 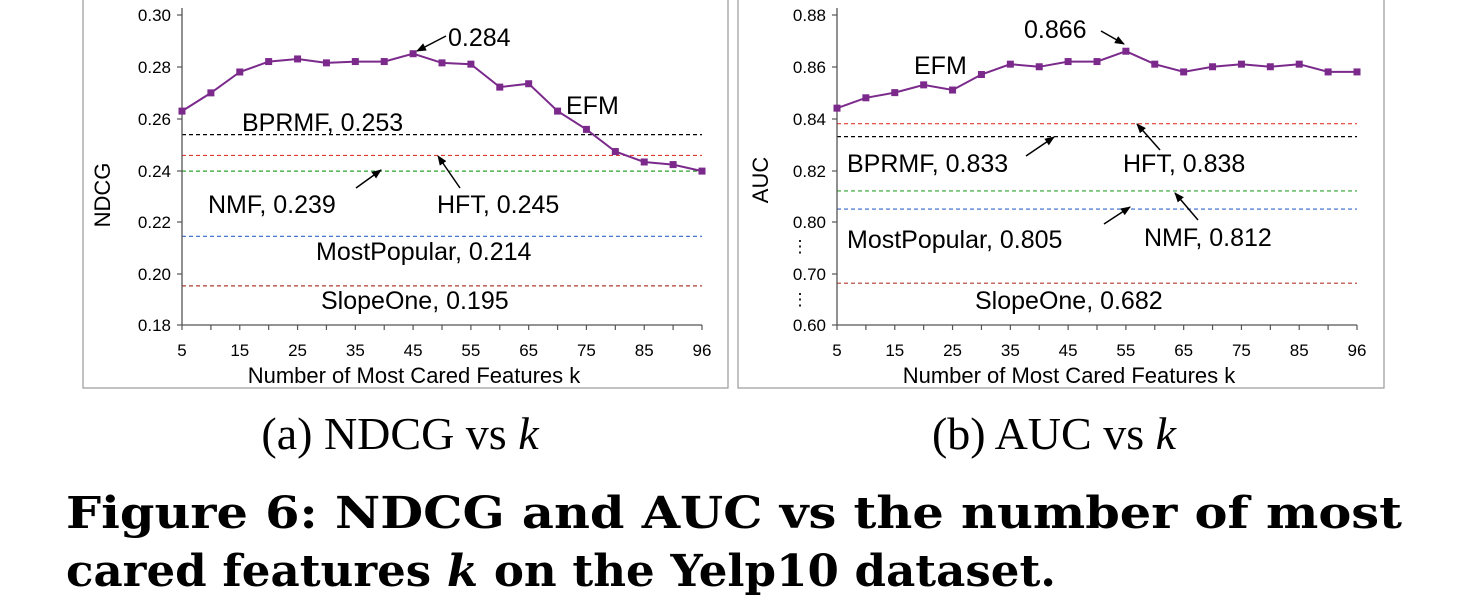 I want to click on panel-b-axis-break-upper: ⋮, so click(x=800, y=246).